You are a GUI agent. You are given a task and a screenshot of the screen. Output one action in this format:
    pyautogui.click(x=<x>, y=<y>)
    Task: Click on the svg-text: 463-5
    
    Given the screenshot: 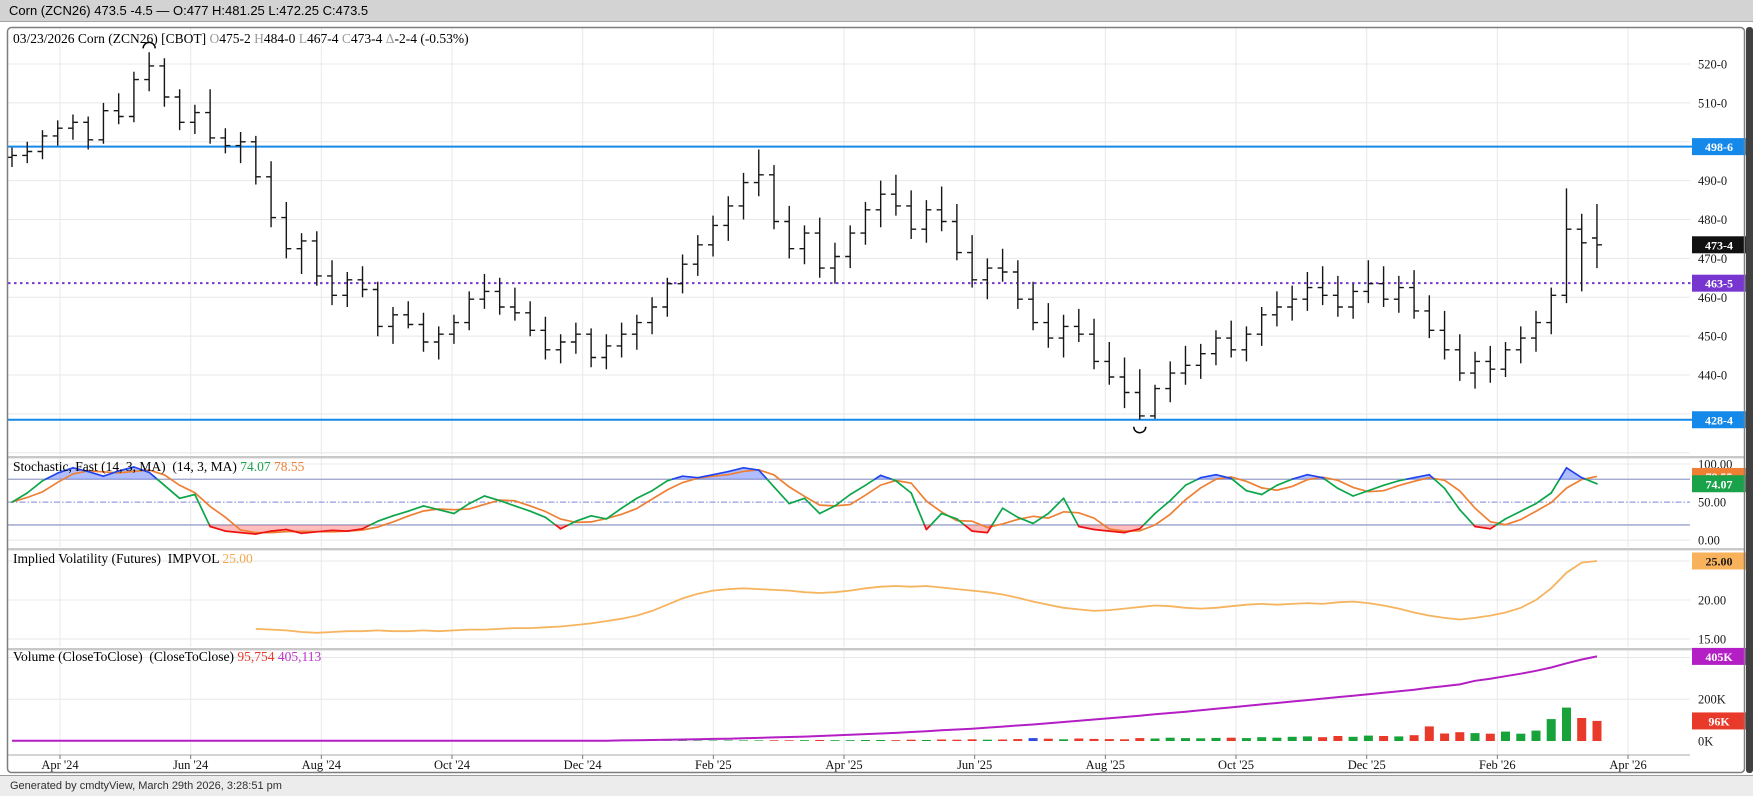 What is the action you would take?
    pyautogui.click(x=1719, y=284)
    